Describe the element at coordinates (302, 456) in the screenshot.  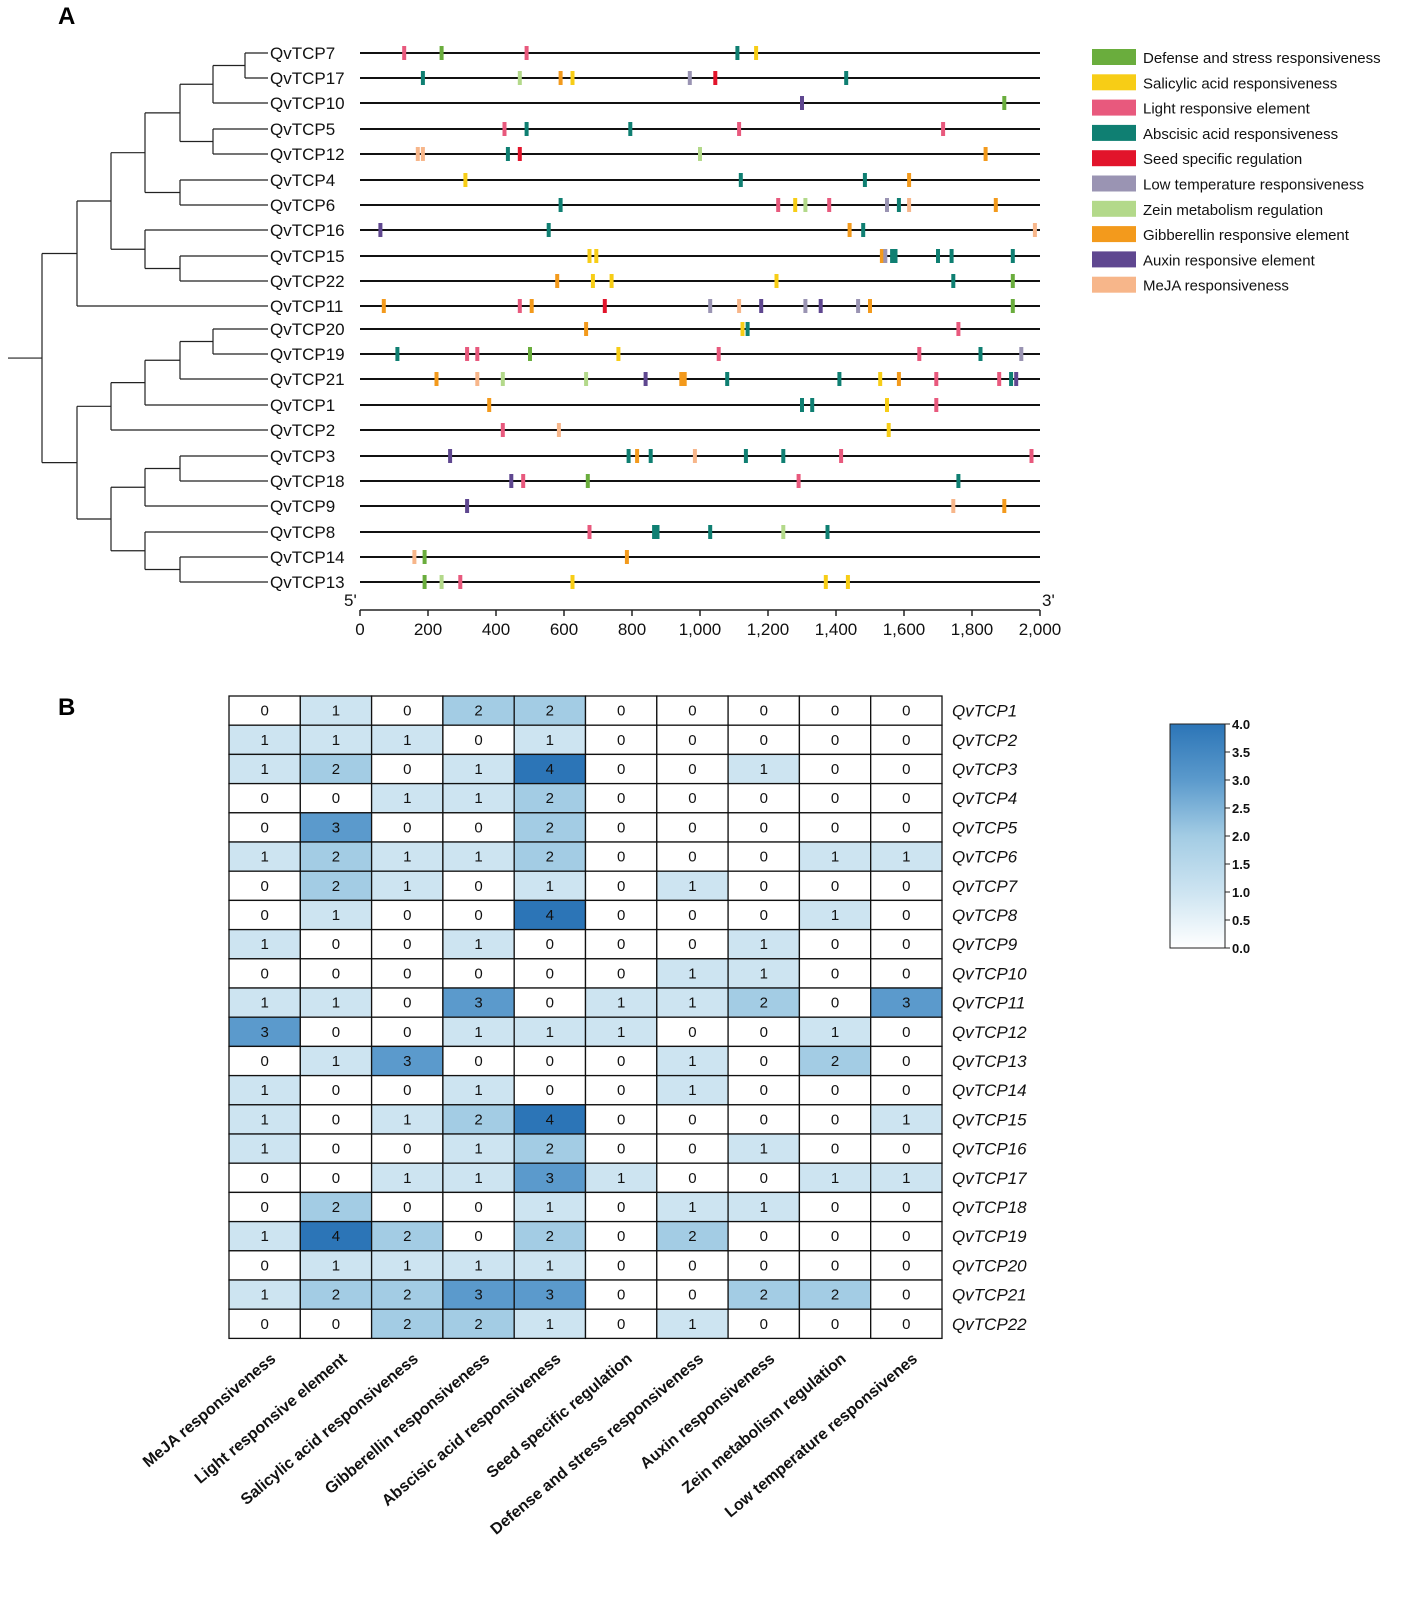
I see `gene-label: QvTCP3` at that location.